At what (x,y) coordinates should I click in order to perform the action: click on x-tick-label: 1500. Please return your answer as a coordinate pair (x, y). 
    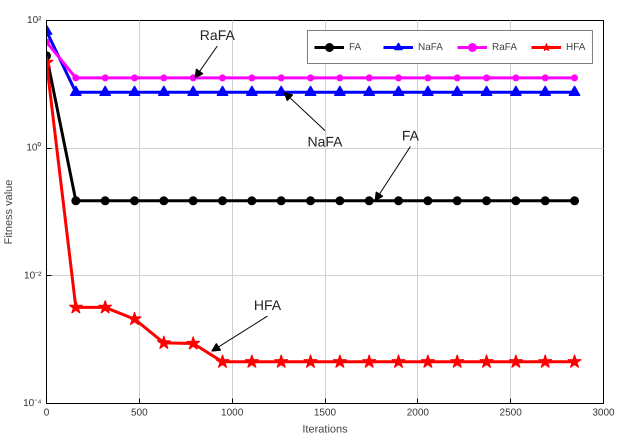
    Looking at the image, I should click on (325, 413).